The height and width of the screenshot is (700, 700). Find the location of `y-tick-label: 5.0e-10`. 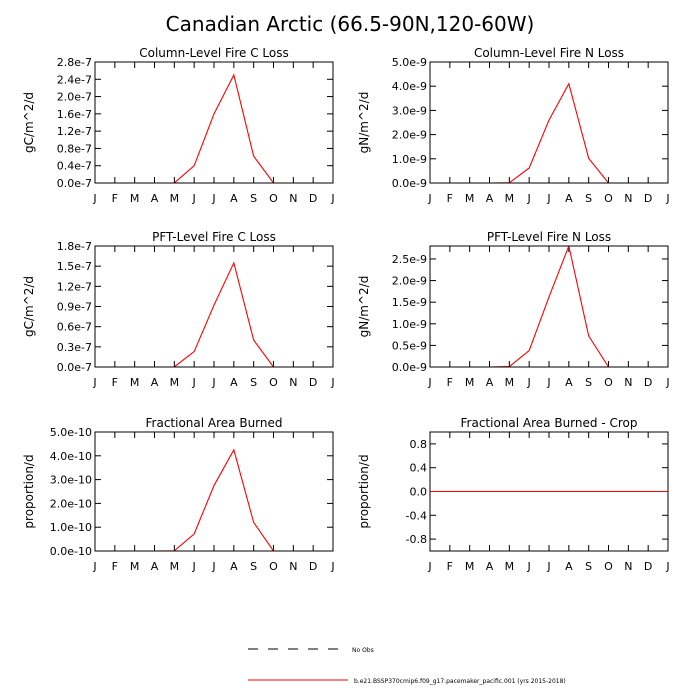

y-tick-label: 5.0e-10 is located at coordinates (71, 432).